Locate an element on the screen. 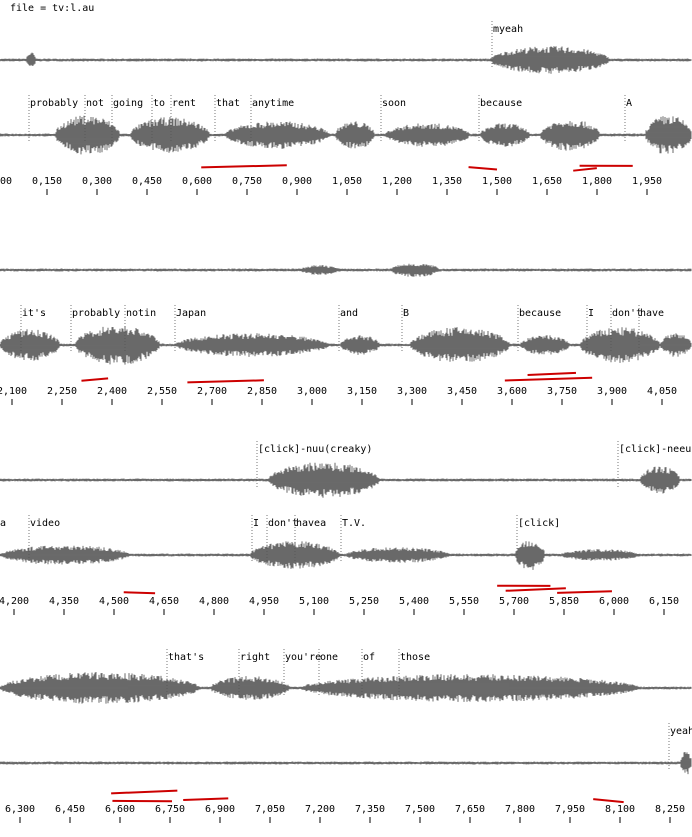  word-label: soon is located at coordinates (394, 103).